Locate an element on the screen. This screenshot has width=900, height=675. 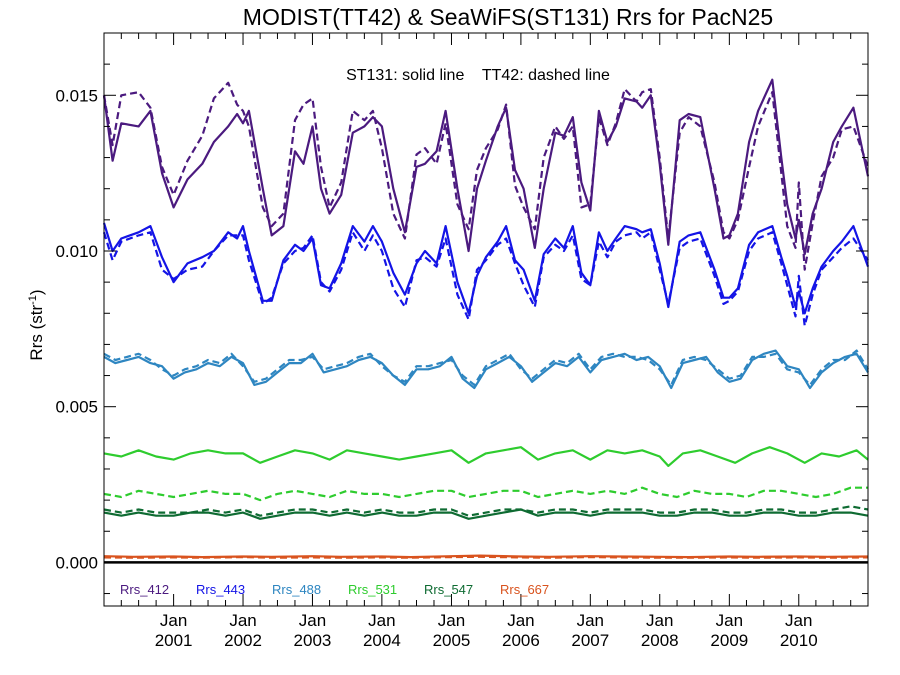
series-line-rrs-443-st131-solid is located at coordinates (486, 268).